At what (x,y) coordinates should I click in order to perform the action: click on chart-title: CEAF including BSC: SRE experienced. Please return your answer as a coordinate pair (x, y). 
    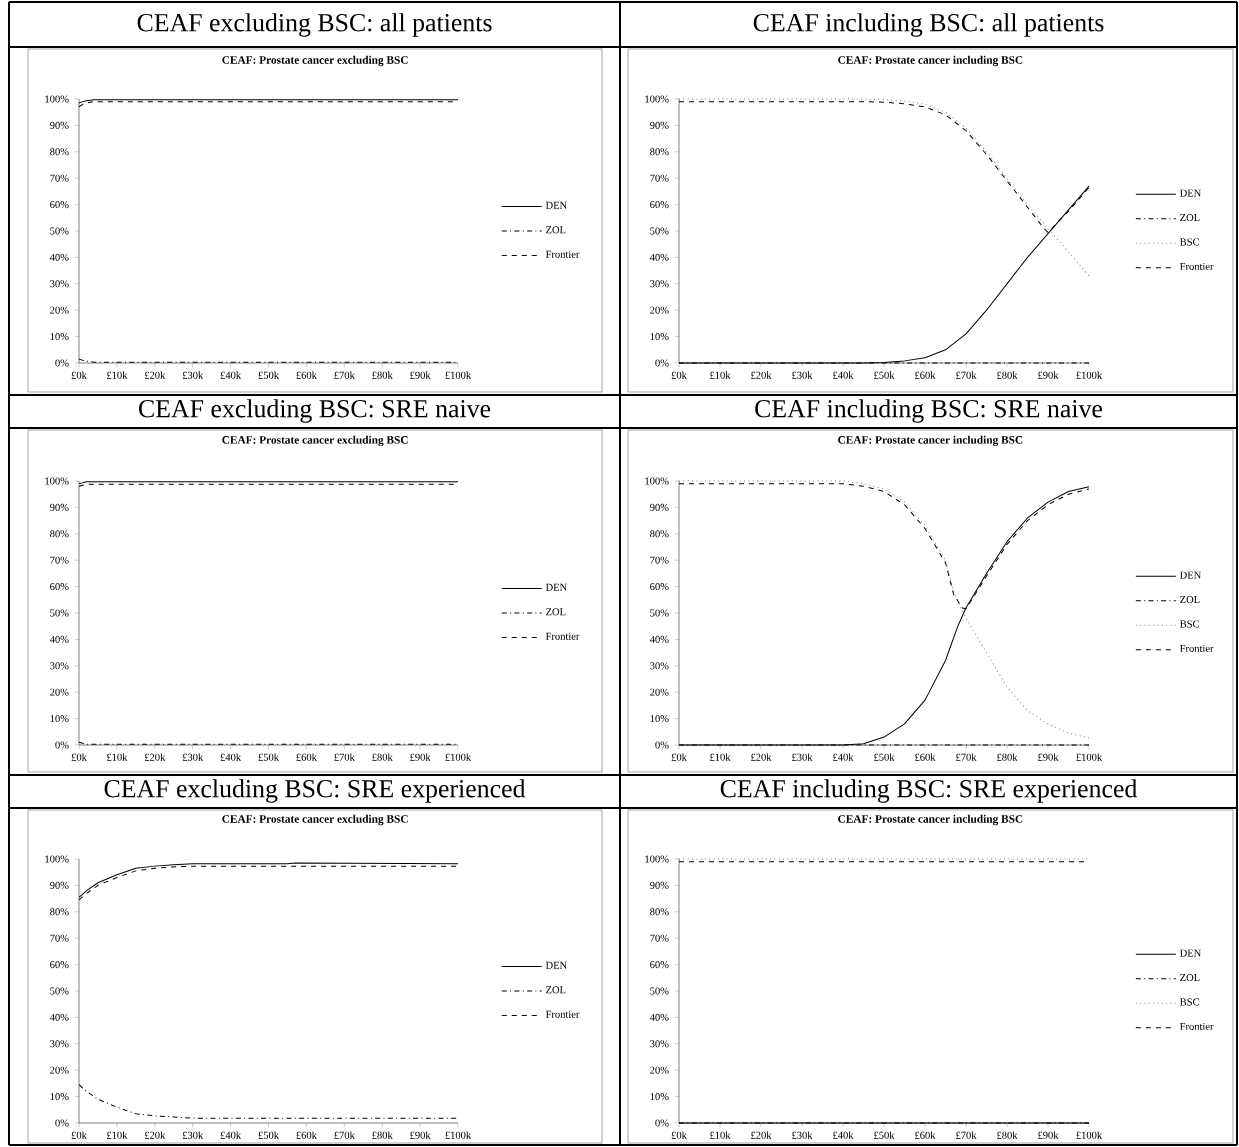
    Looking at the image, I should click on (929, 791).